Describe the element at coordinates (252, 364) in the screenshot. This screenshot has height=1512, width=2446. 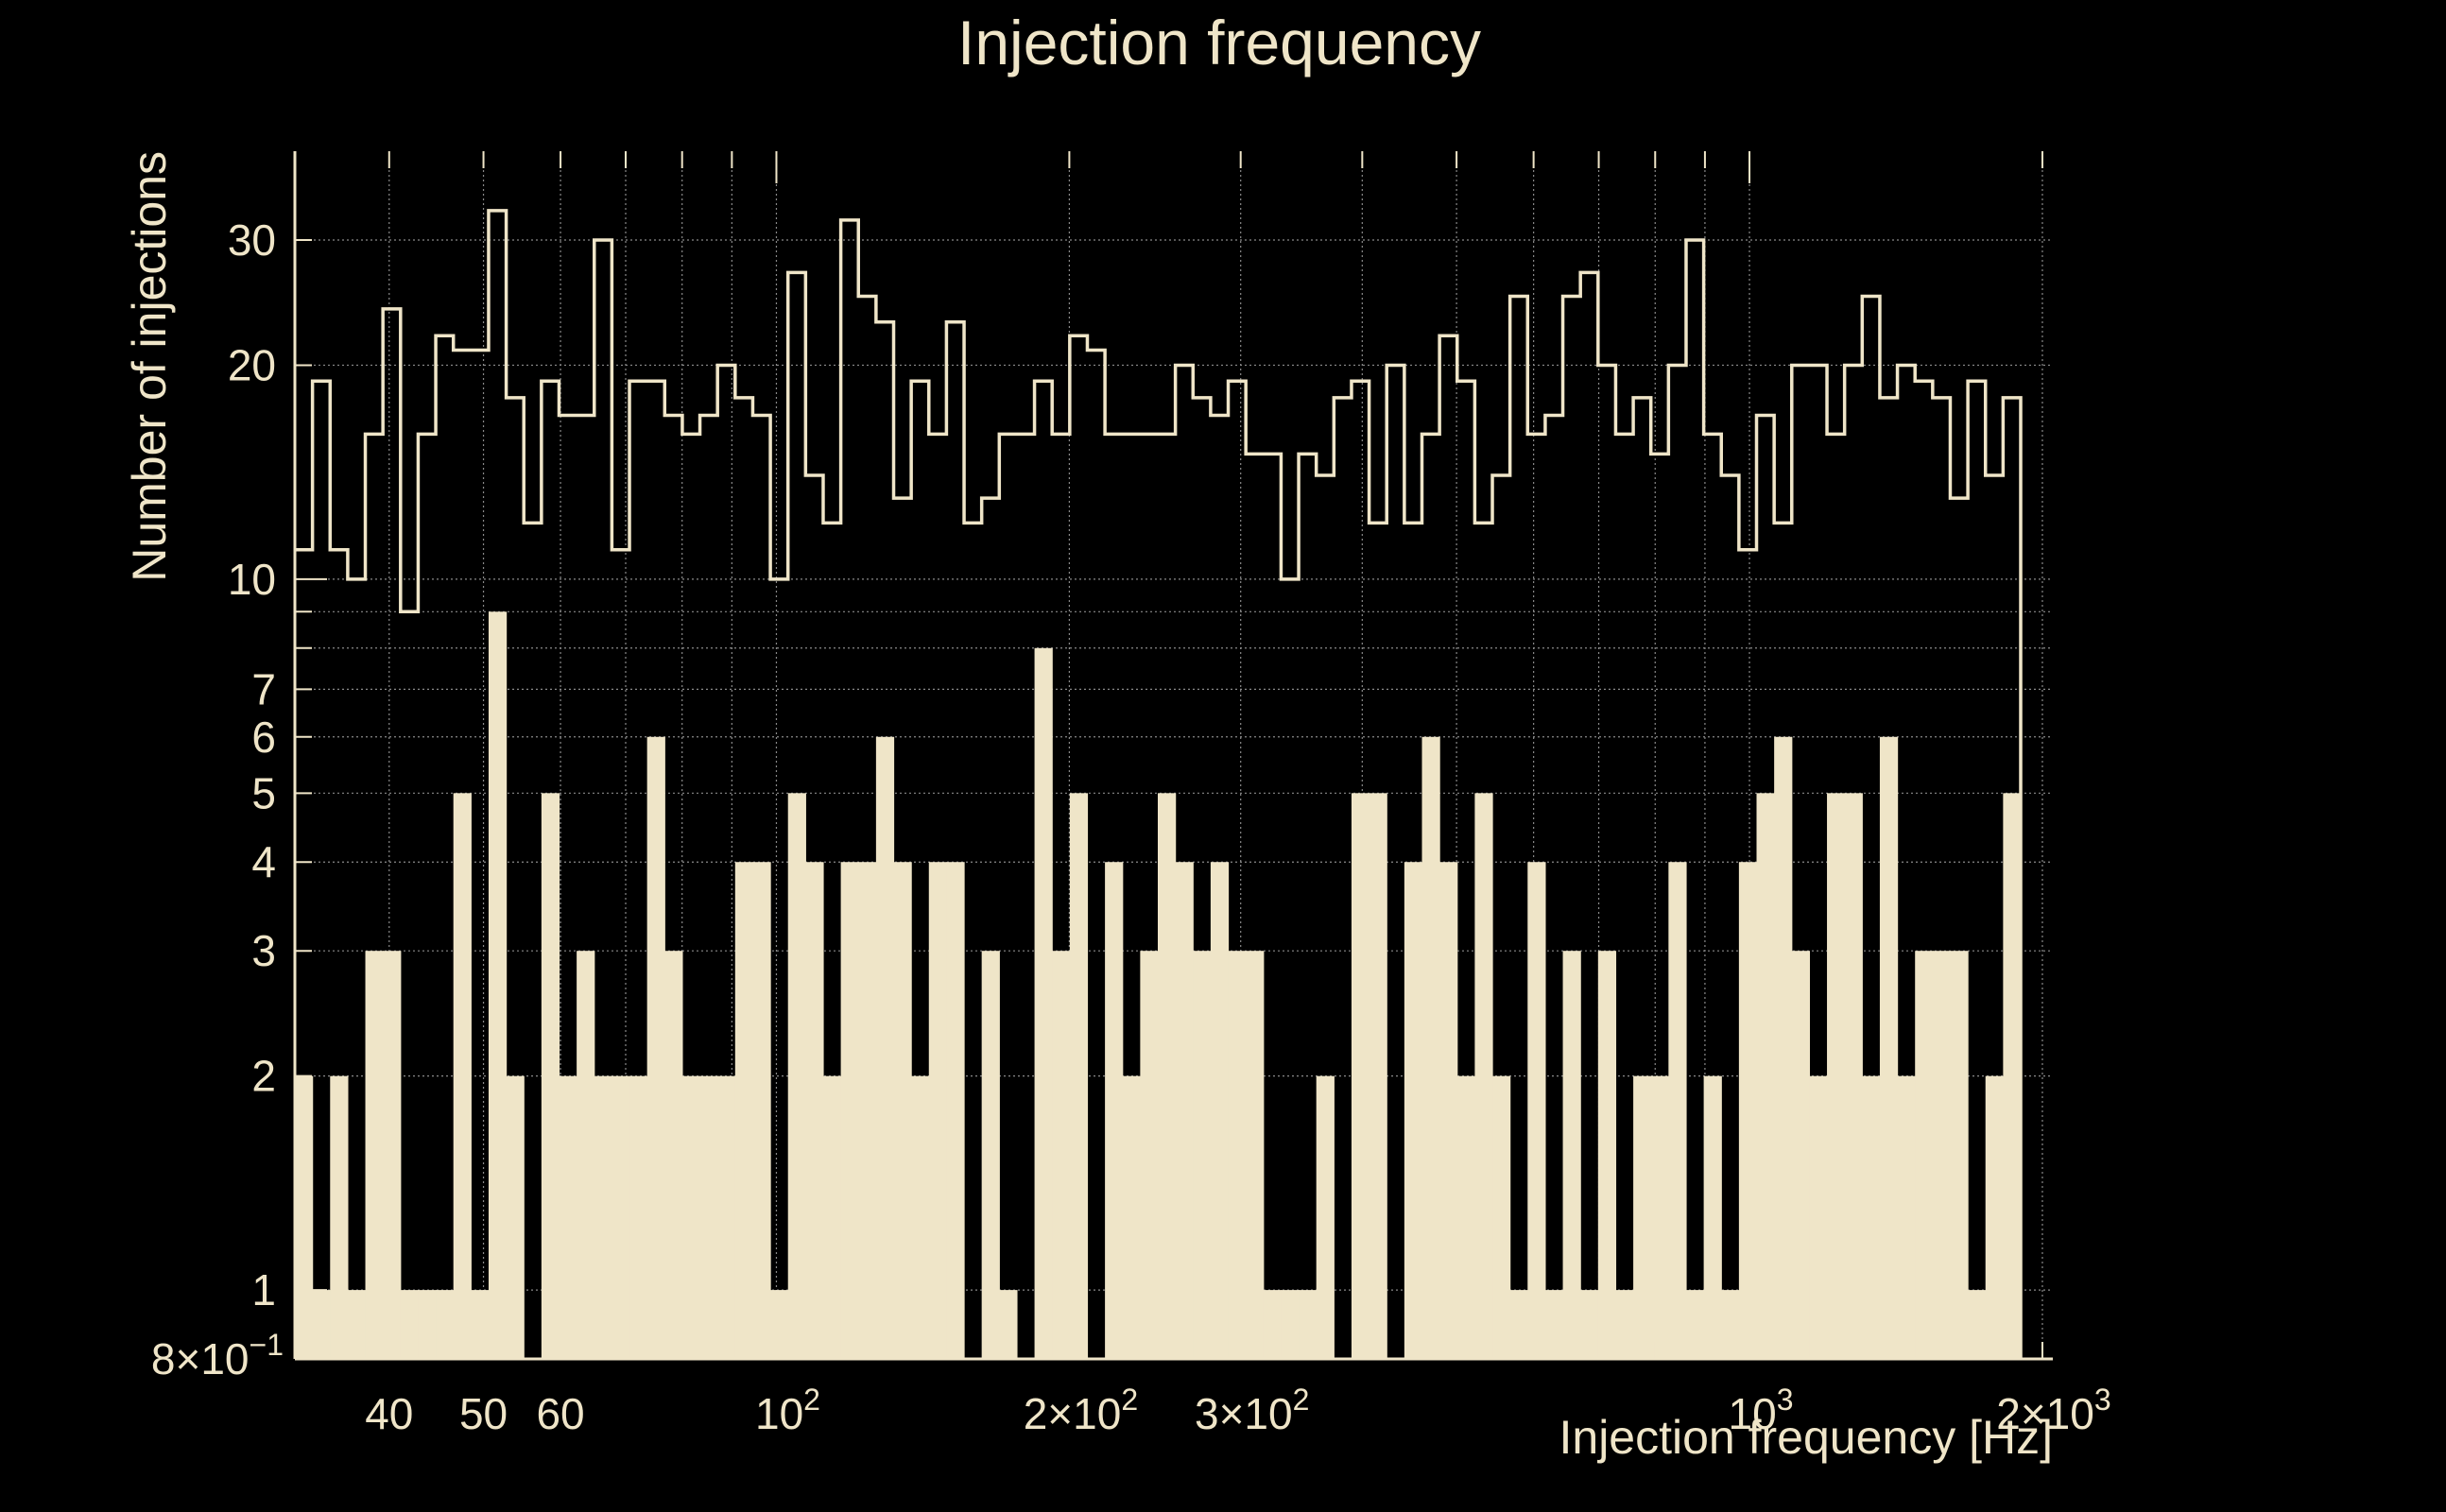
I see `y-tick-label: 20` at that location.